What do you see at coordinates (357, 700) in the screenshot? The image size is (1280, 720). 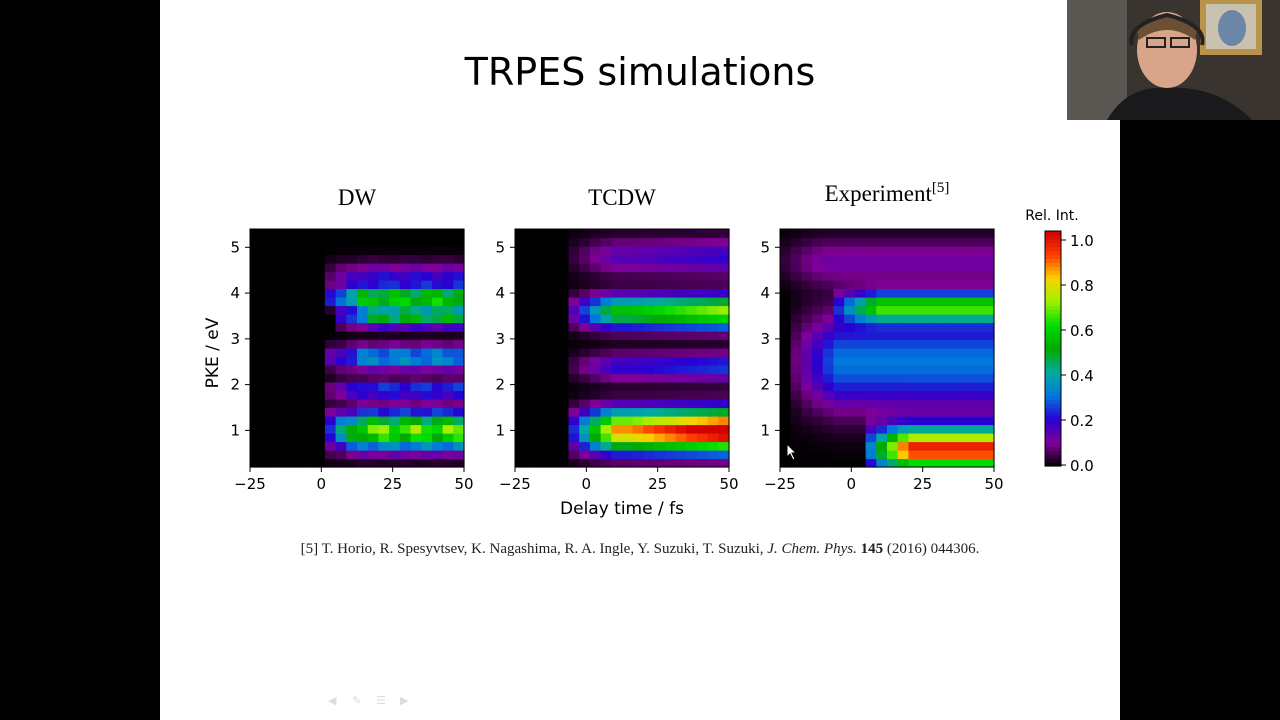 I see `pen-icon: ✎` at bounding box center [357, 700].